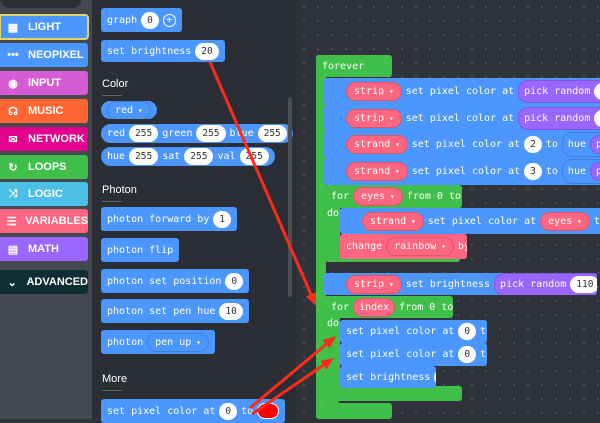  I want to click on category-variables: ☰ VARIABLES, so click(44, 221).